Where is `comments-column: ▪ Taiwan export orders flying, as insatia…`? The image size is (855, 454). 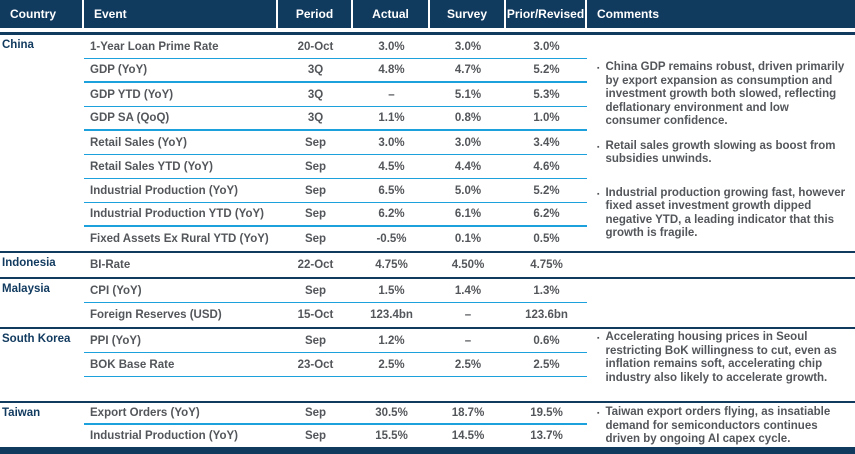 comments-column: ▪ Taiwan export orders flying, as insatia… is located at coordinates (721, 425).